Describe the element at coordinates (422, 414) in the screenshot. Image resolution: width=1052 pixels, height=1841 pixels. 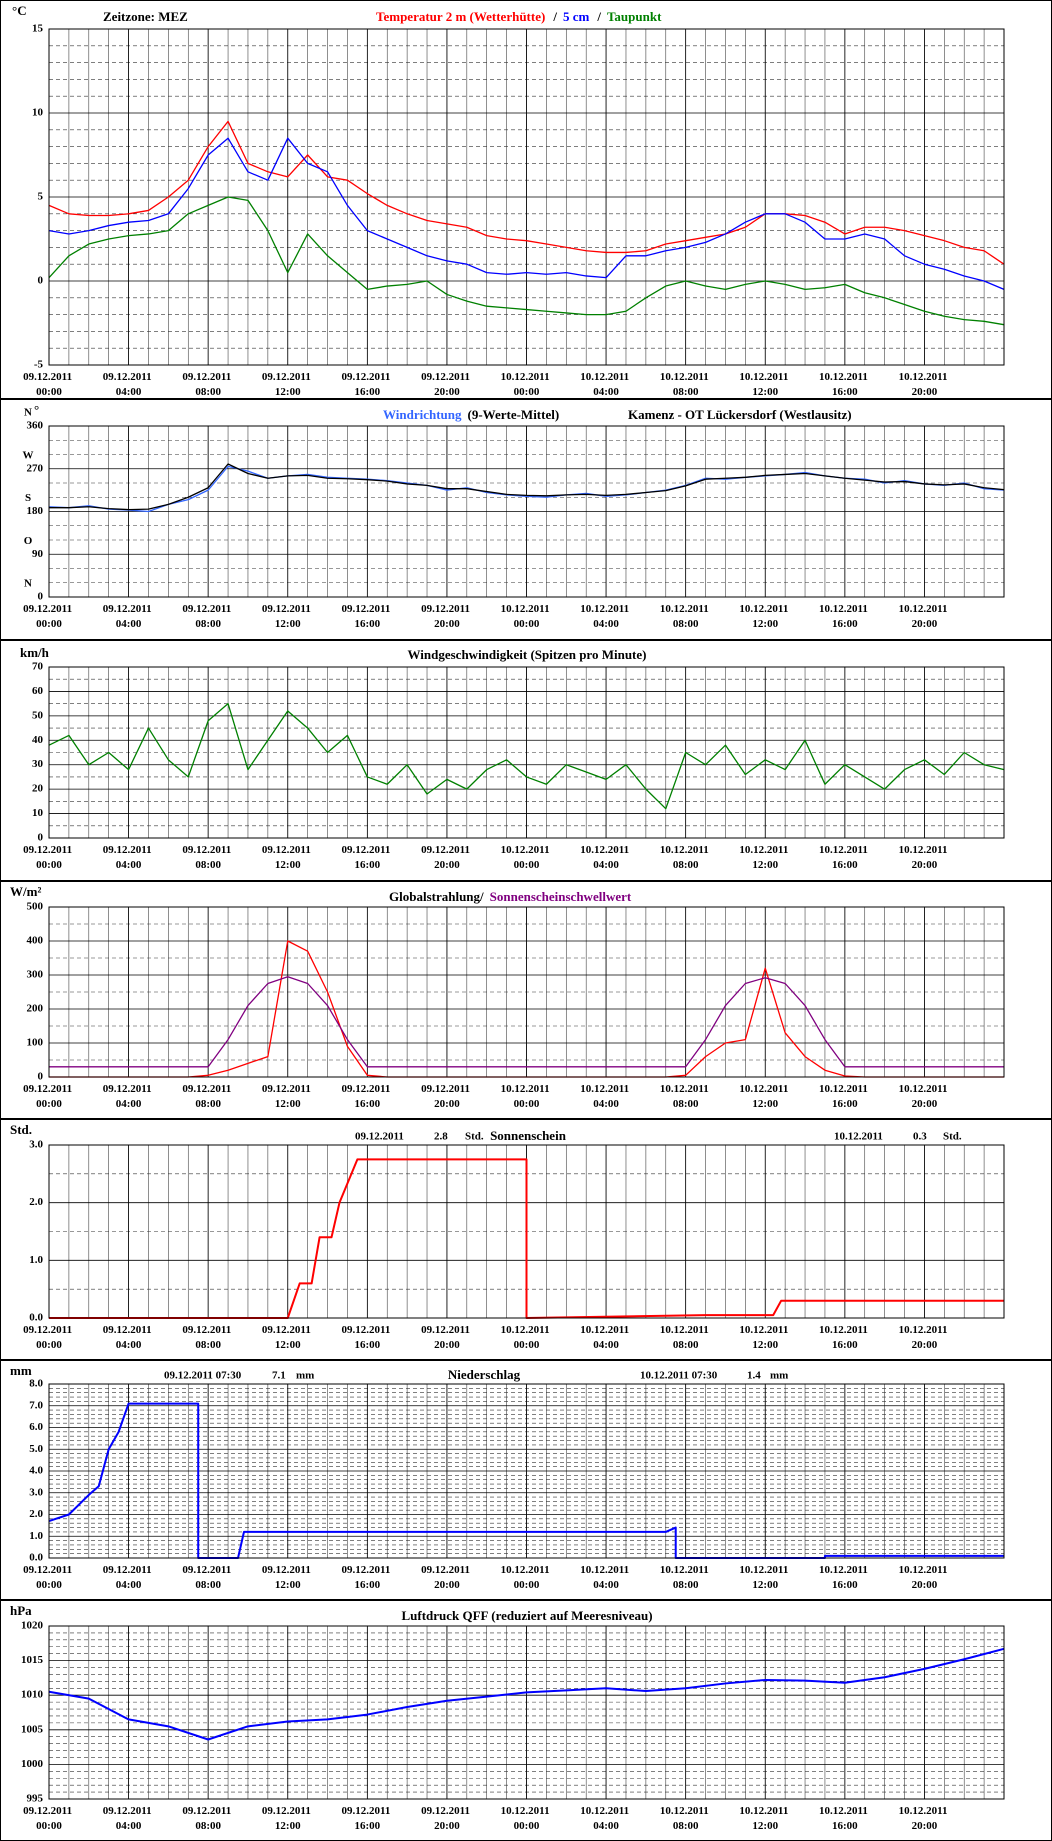
I see `legend-entry: Windrichtung` at that location.